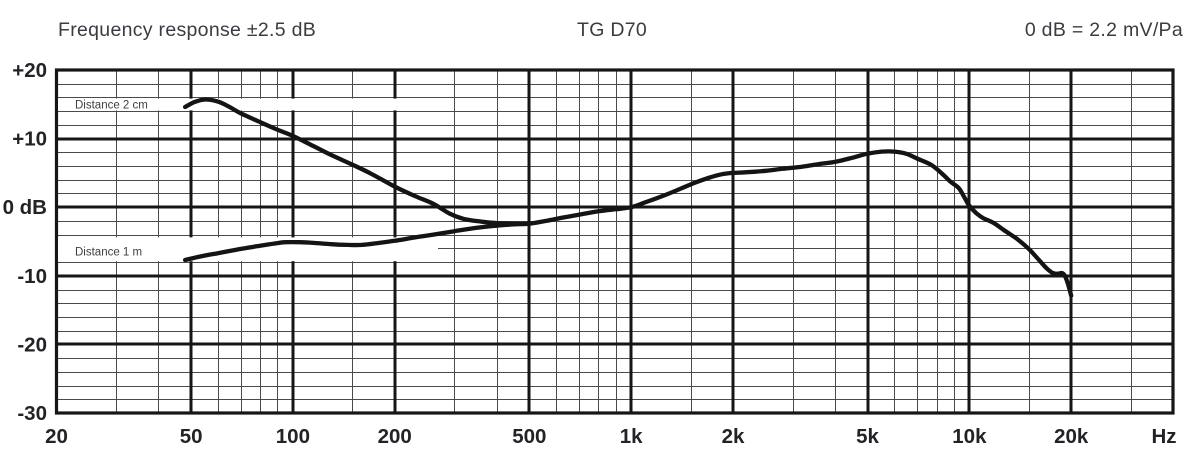  Describe the element at coordinates (733, 436) in the screenshot. I see `x-tick-label: 2k` at that location.